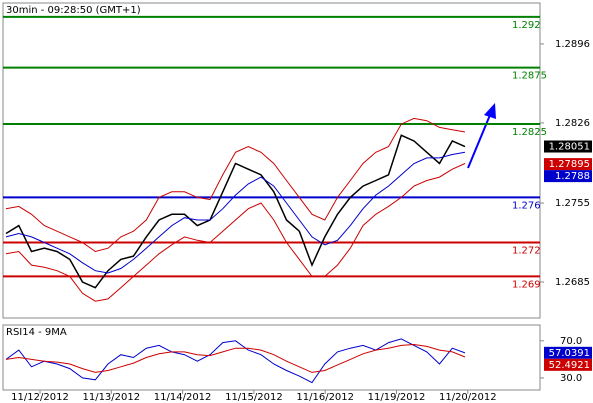 This screenshot has width=593, height=403. I want to click on y-tick-label: 1.2685, so click(572, 282).